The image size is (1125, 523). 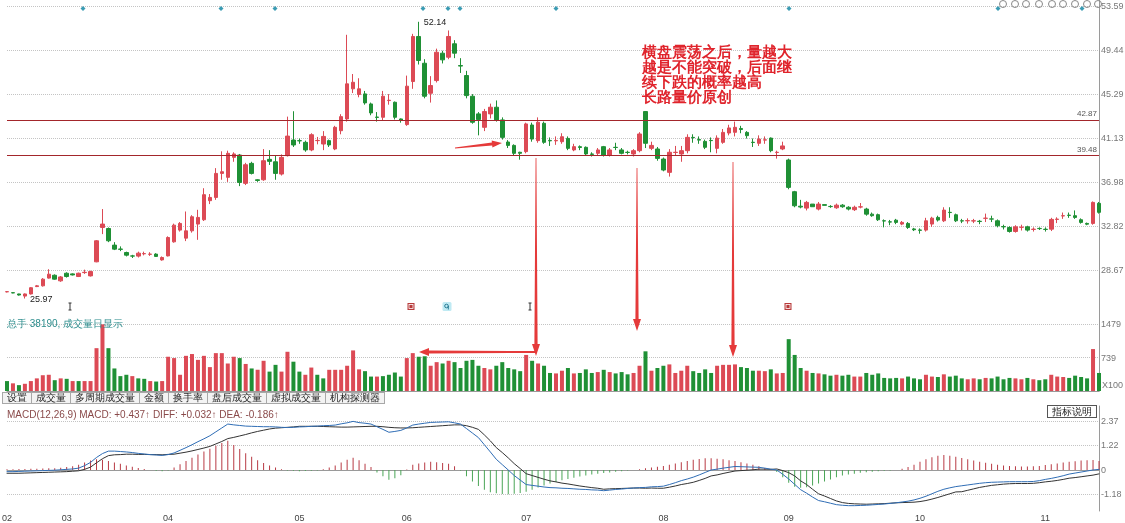 I want to click on text: 虚拟成交量, so click(x=296, y=398).